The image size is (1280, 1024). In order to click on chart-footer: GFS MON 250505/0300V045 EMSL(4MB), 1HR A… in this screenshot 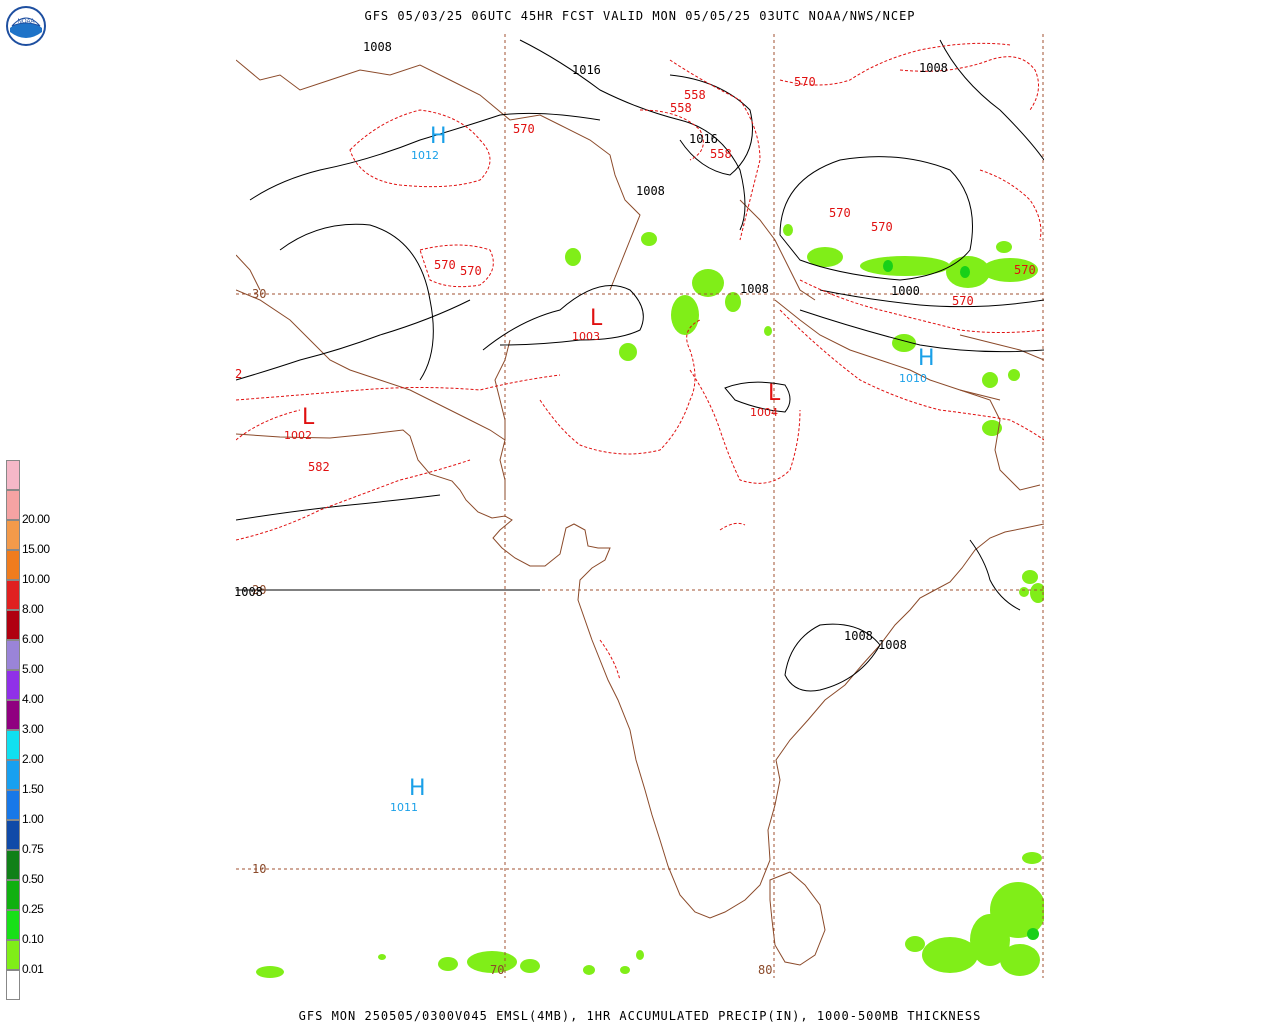, I will do `click(640, 1016)`.